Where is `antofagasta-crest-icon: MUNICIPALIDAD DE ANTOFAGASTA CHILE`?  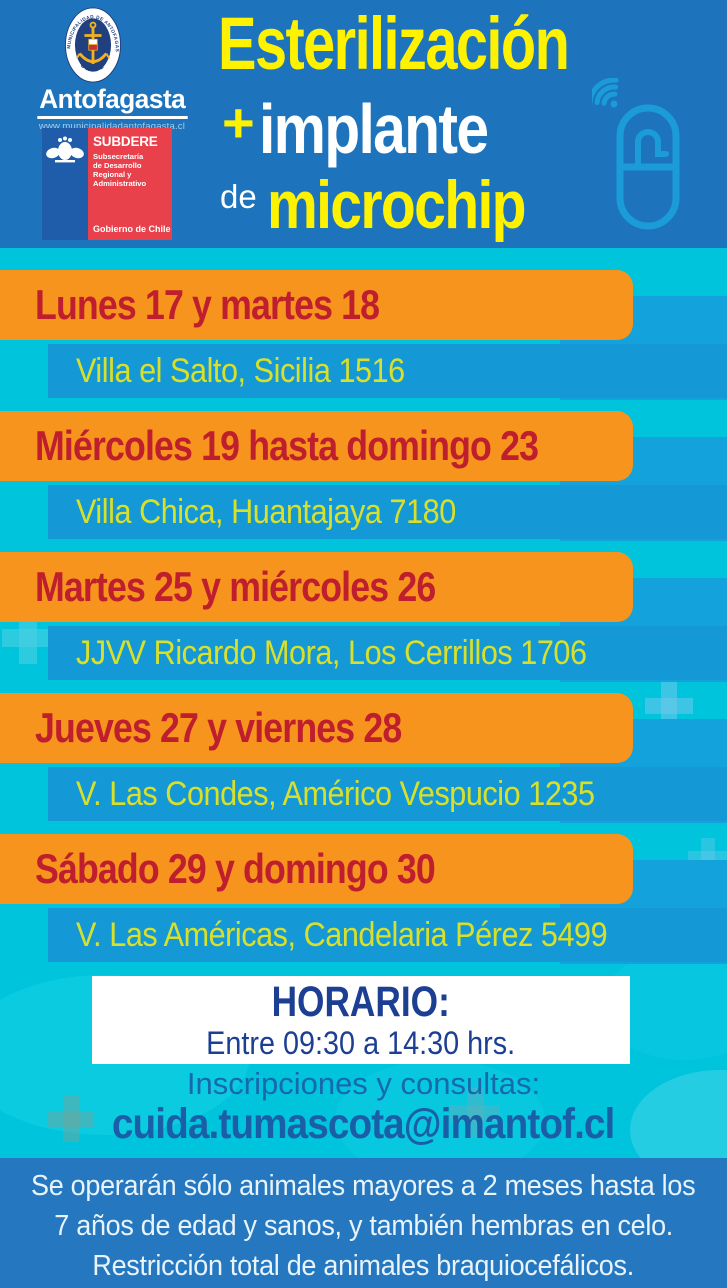 antofagasta-crest-icon: MUNICIPALIDAD DE ANTOFAGASTA CHILE is located at coordinates (93, 45).